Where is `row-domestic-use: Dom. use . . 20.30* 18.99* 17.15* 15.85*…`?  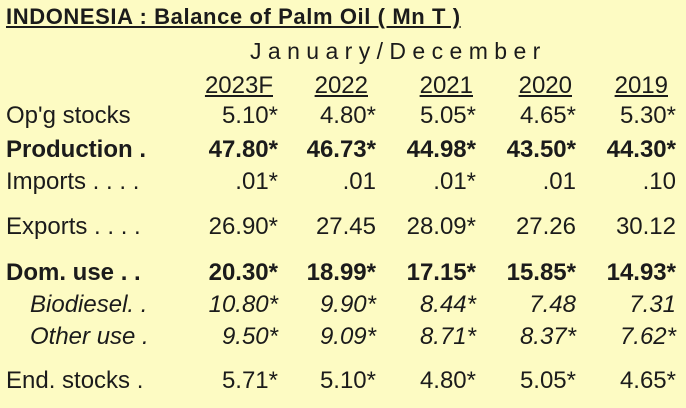 row-domestic-use: Dom. use . . 20.30* 18.99* 17.15* 15.85*… is located at coordinates (343, 275).